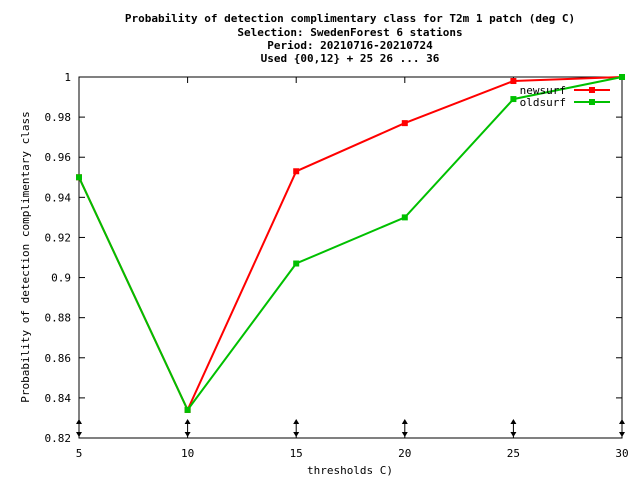  Describe the element at coordinates (58, 117) in the screenshot. I see `y-tick-label: 0.98` at that location.